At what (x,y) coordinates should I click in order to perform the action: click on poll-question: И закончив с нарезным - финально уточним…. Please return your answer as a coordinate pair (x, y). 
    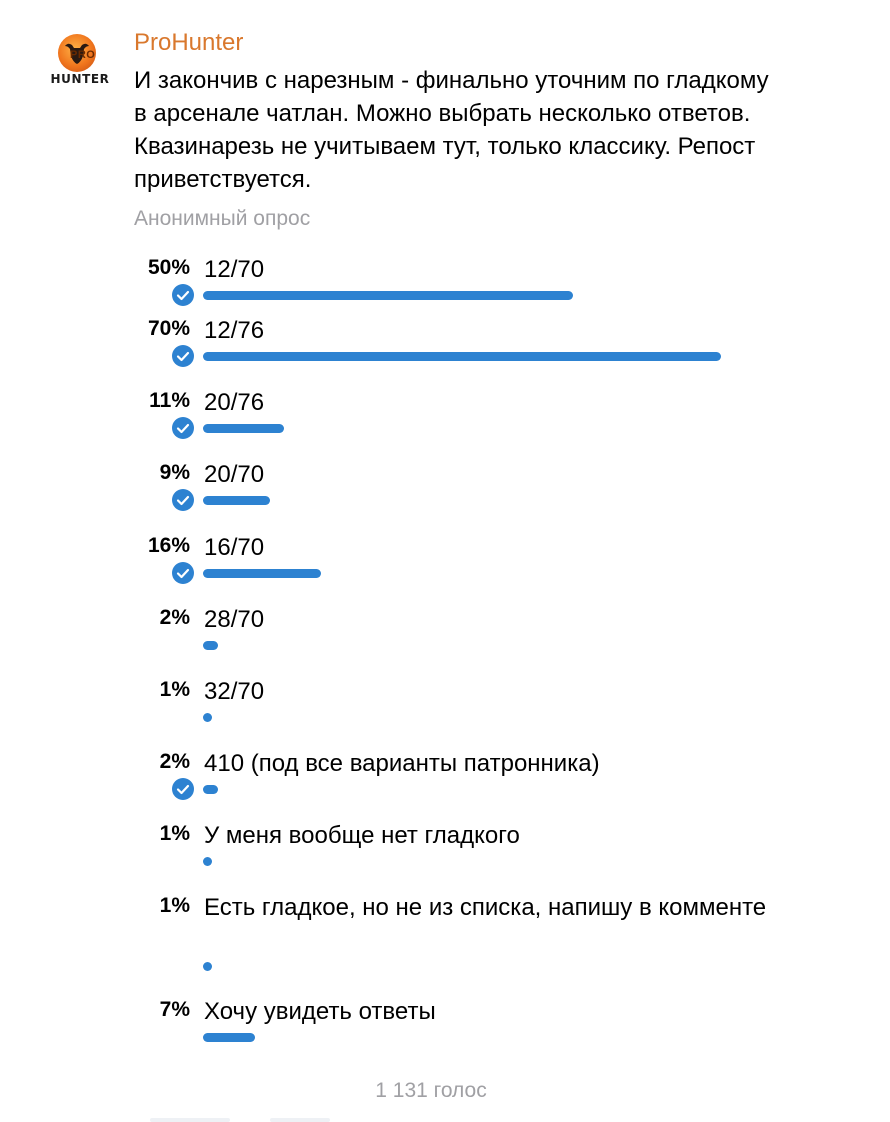
    Looking at the image, I should click on (451, 130).